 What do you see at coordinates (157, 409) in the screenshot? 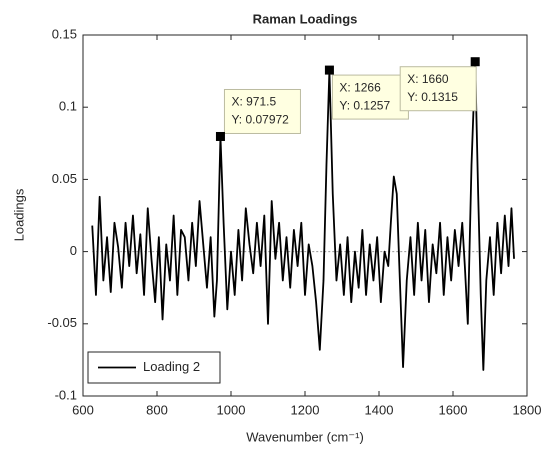
I see `x-tick-label: 800` at bounding box center [157, 409].